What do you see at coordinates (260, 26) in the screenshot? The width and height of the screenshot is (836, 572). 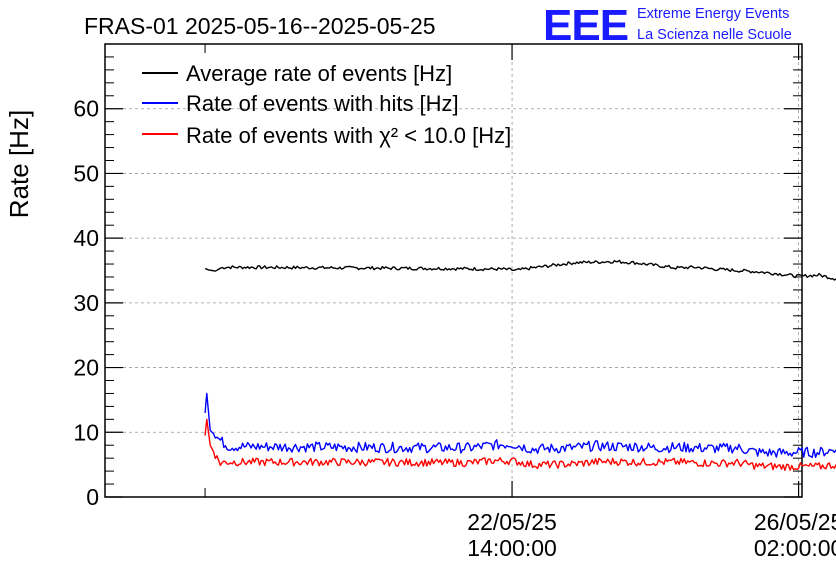 I see `chart-title: FRAS-01 2025-05-16--2025-05-25` at bounding box center [260, 26].